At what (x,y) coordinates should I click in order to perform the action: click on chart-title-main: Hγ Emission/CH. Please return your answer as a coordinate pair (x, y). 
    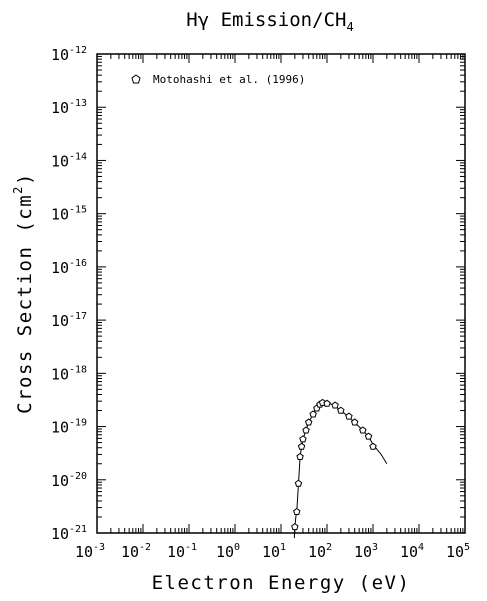
    Looking at the image, I should click on (266, 20).